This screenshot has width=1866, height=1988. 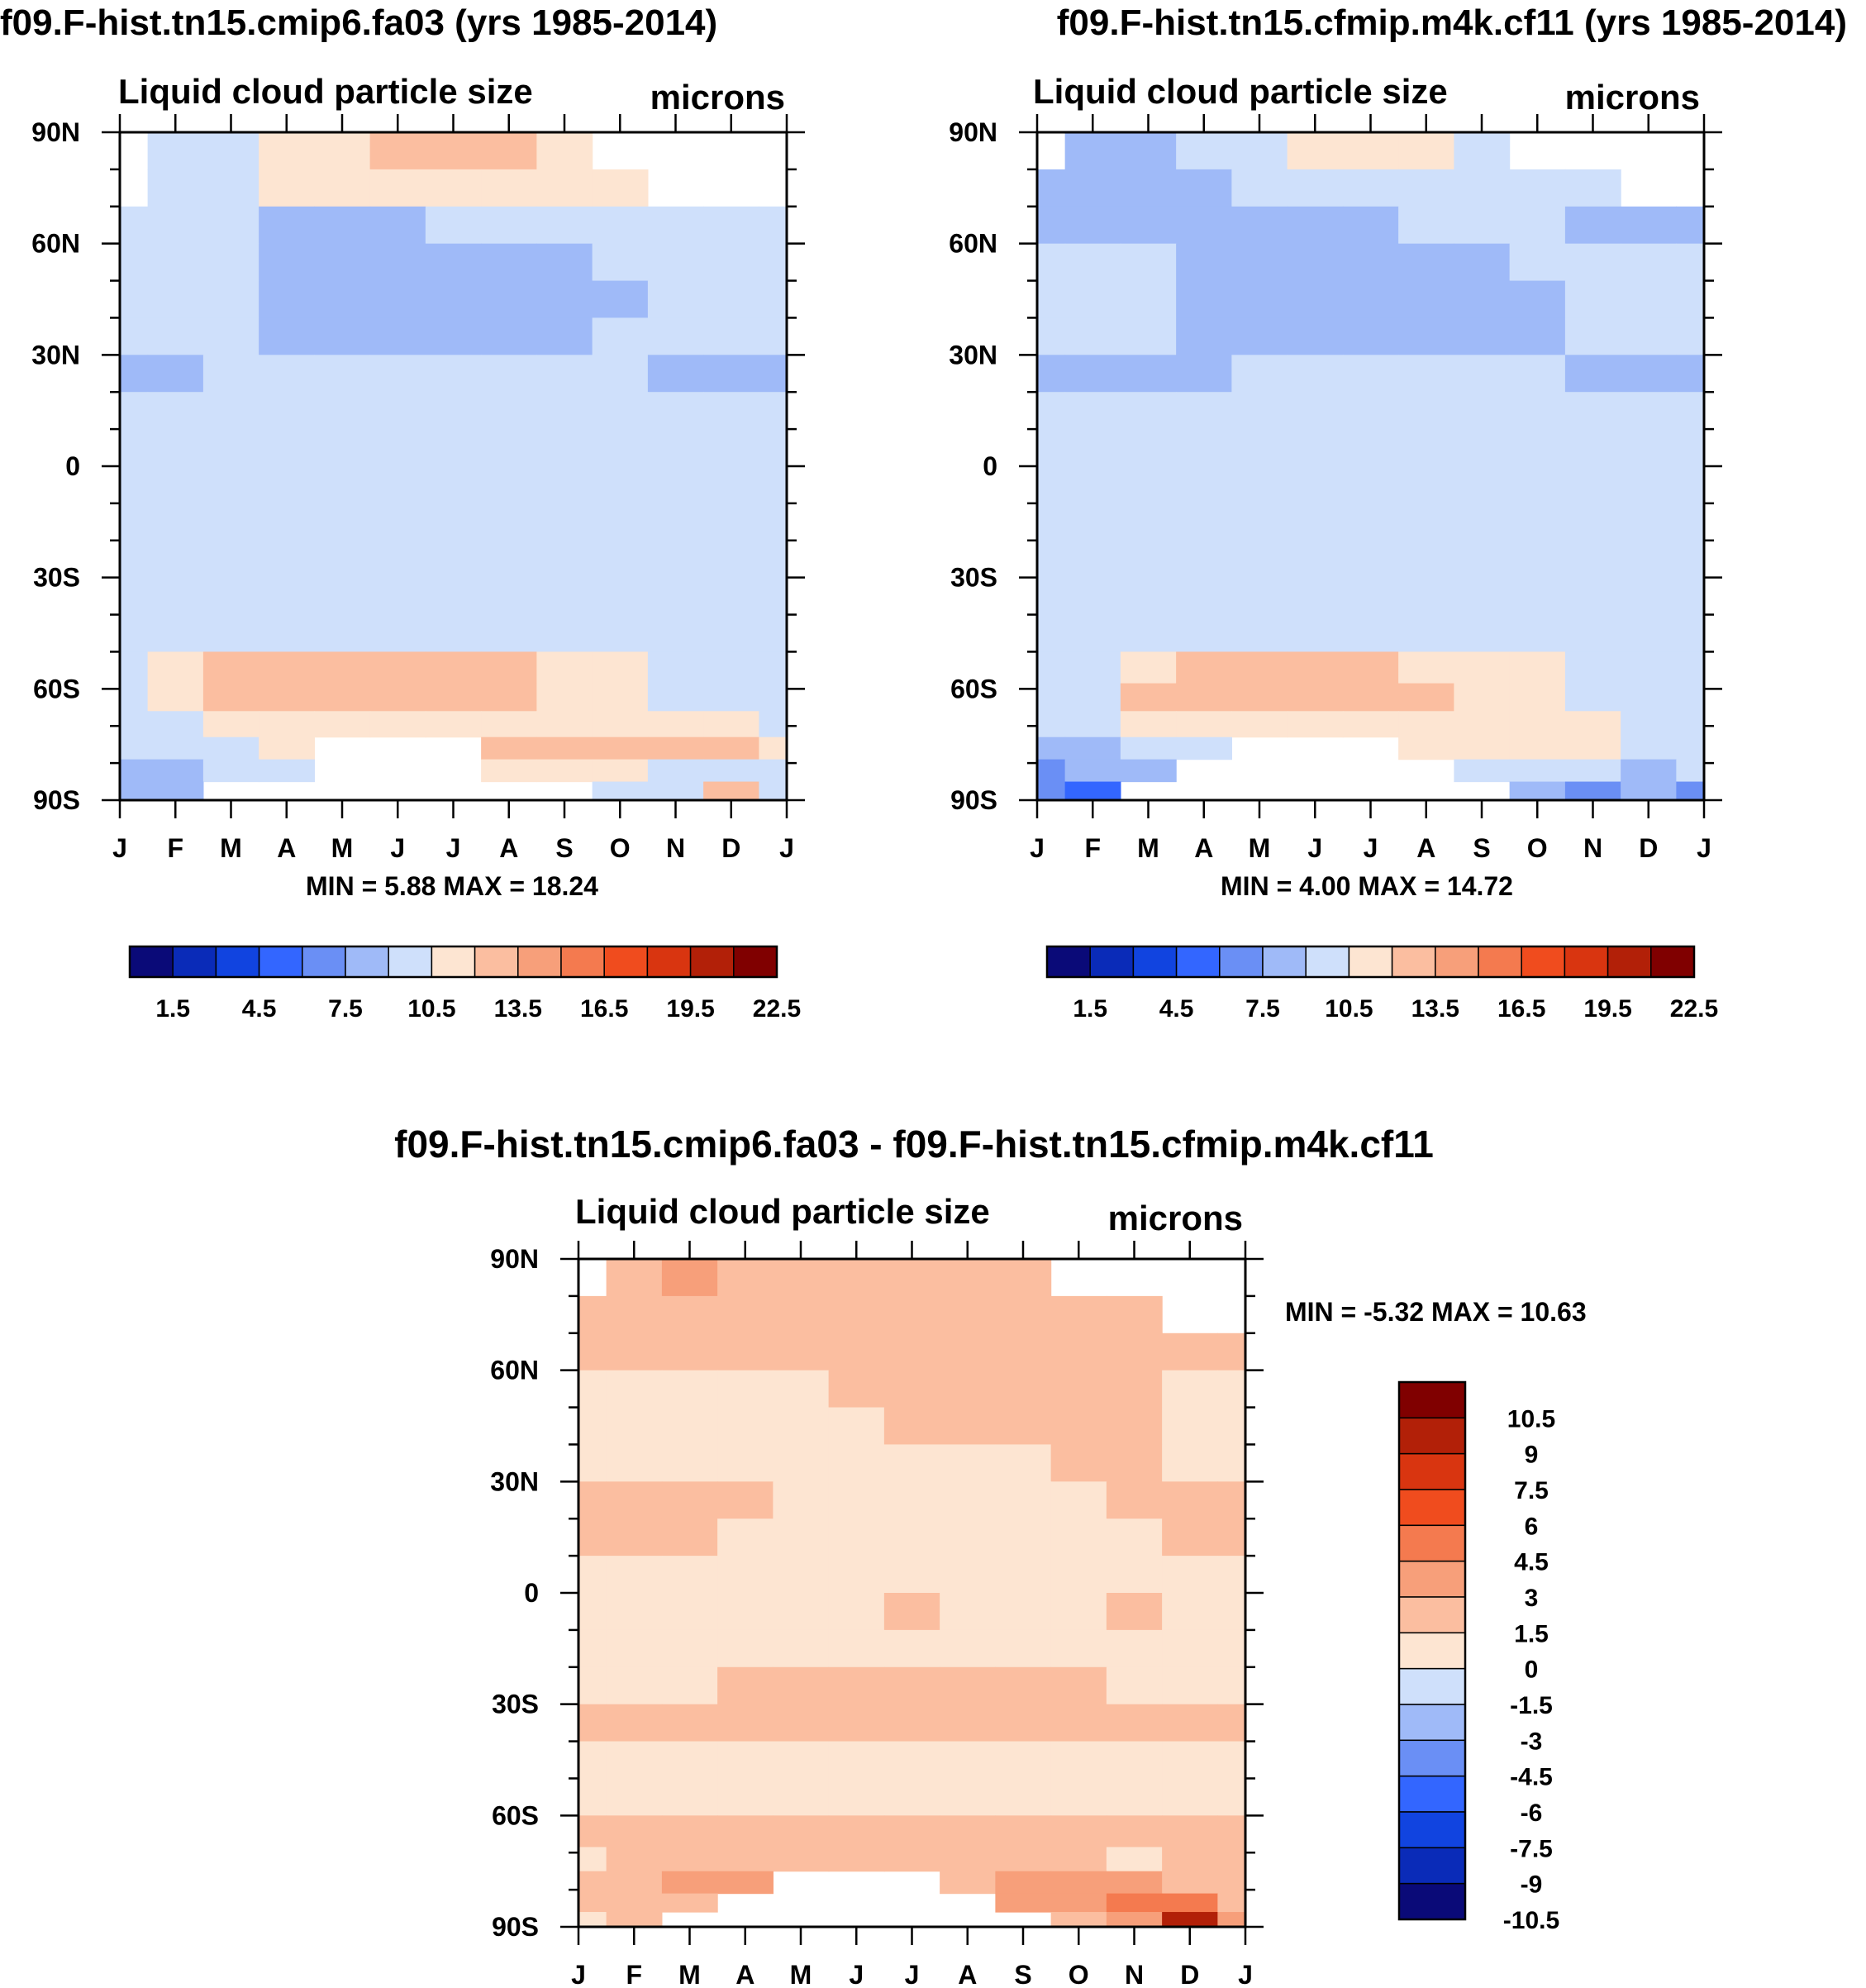 I want to click on x-tick-label: J, so click(x=578, y=1974).